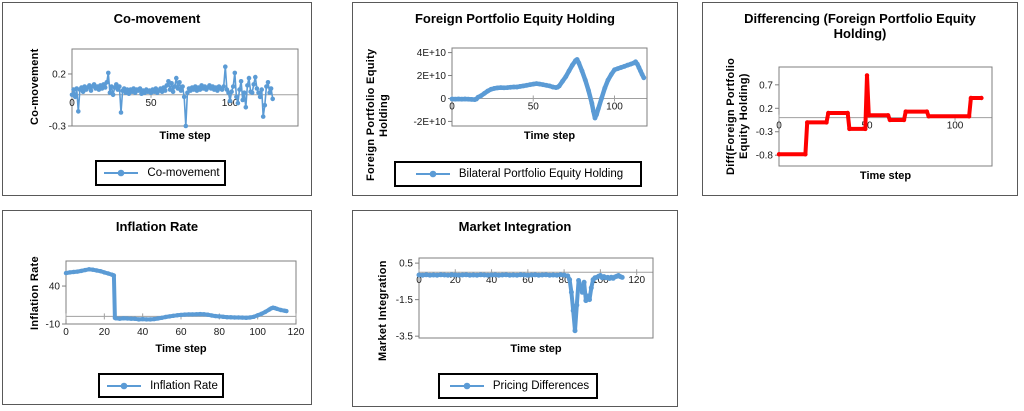  Describe the element at coordinates (549, 136) in the screenshot. I see `x-axis-title-foreign-portfolio: Time step` at that location.